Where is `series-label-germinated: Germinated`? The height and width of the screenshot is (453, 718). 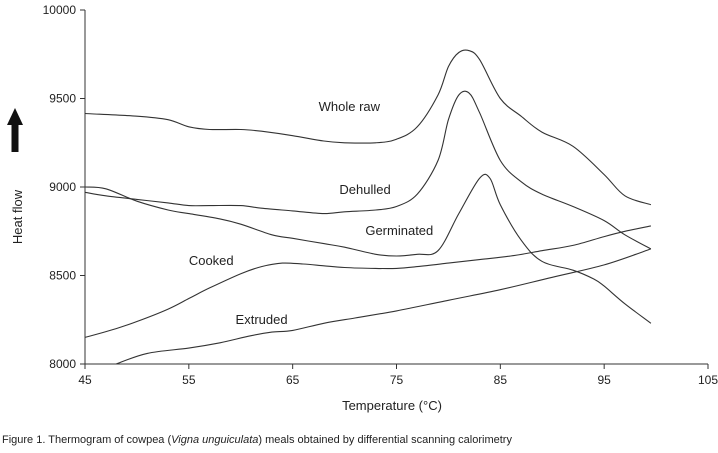 series-label-germinated: Germinated is located at coordinates (399, 230).